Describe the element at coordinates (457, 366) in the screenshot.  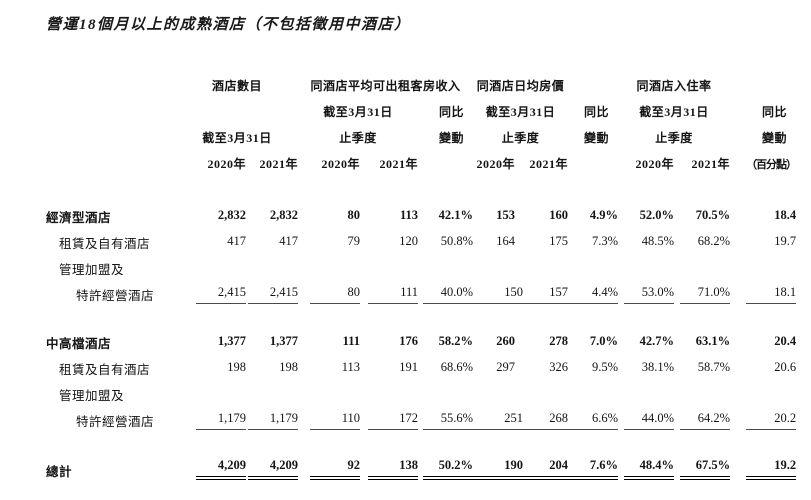
I see `cell-value: 68.6%` at that location.